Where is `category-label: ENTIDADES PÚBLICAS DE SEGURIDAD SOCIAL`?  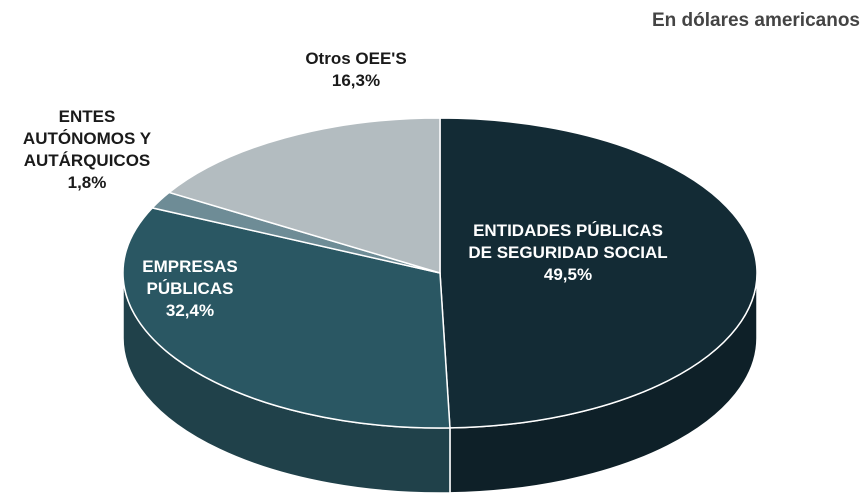 category-label: ENTIDADES PÚBLICAS DE SEGURIDAD SOCIAL is located at coordinates (568, 241).